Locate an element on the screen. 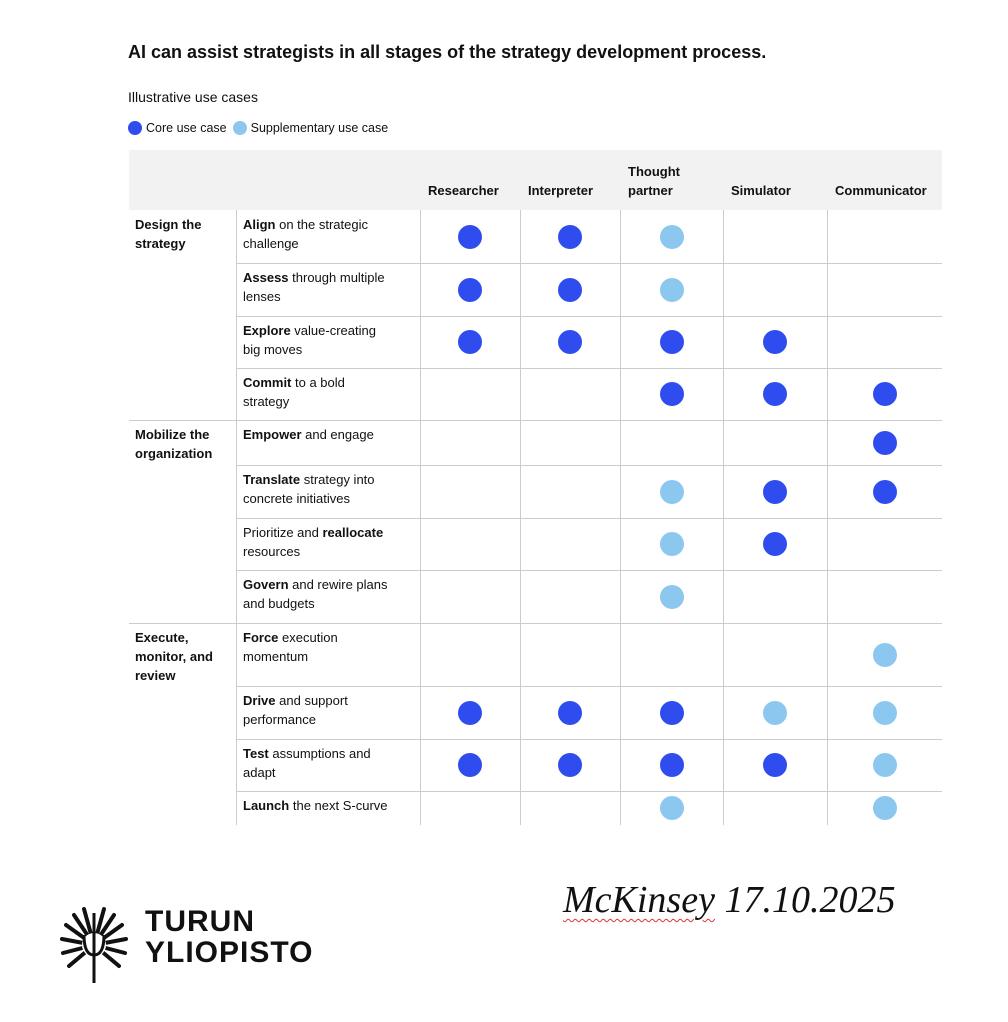 The height and width of the screenshot is (1022, 1008). row-label: Drive and support performance is located at coordinates (318, 710).